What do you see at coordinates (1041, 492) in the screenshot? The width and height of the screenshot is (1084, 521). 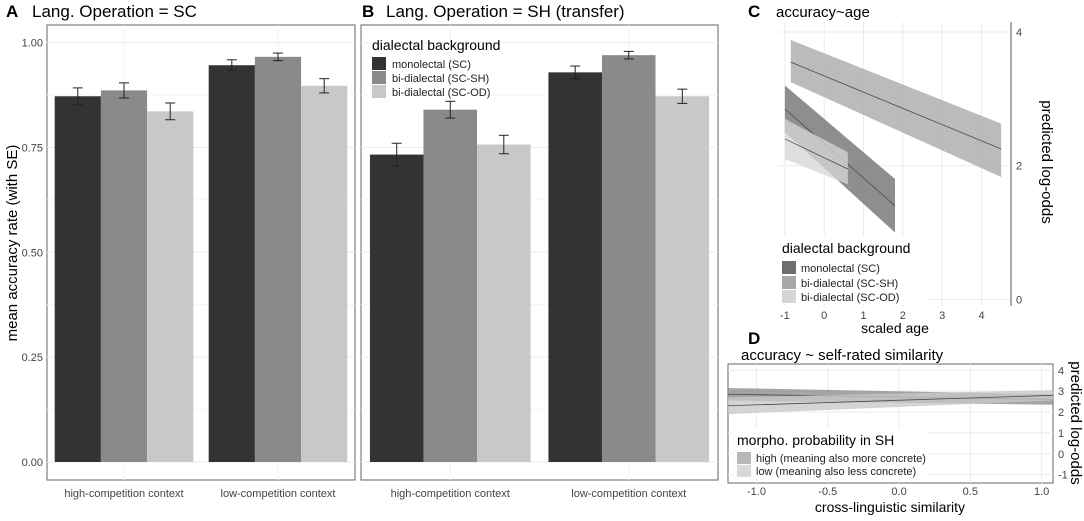 I see `x-tick-label-d: 1.0` at bounding box center [1041, 492].